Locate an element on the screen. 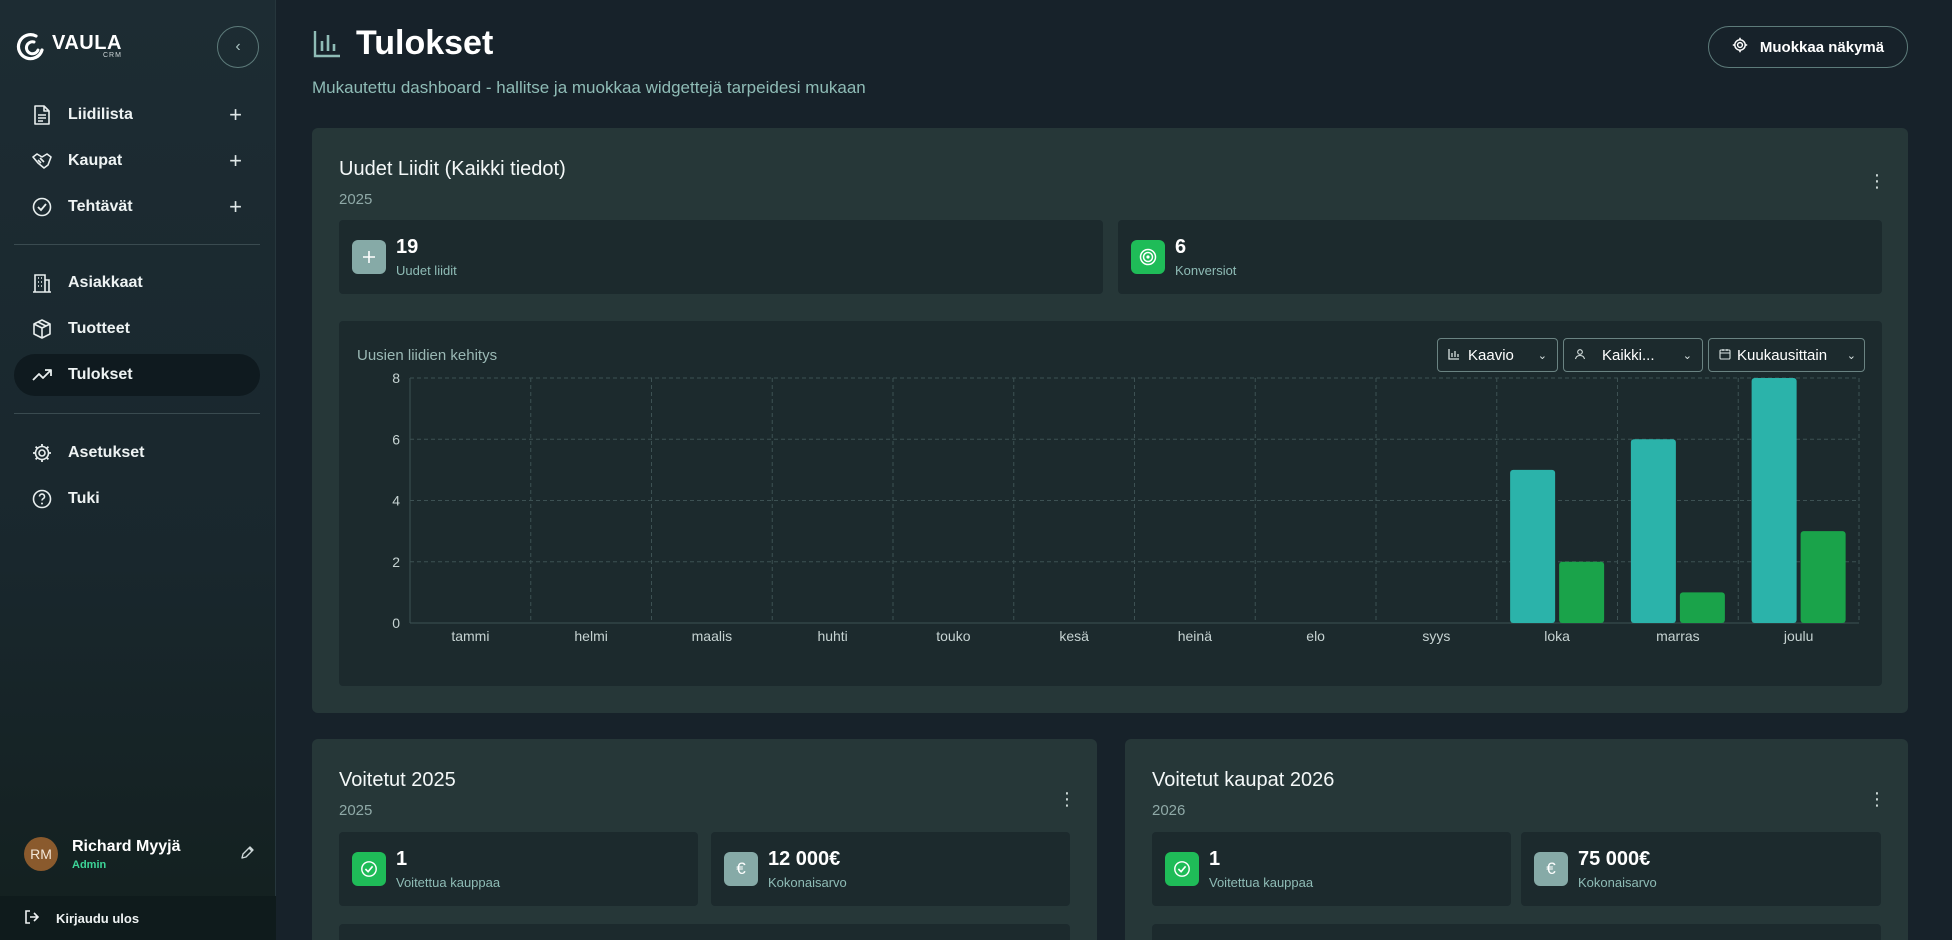  sidebar-item-asetukset: Asetukset is located at coordinates (137, 453).